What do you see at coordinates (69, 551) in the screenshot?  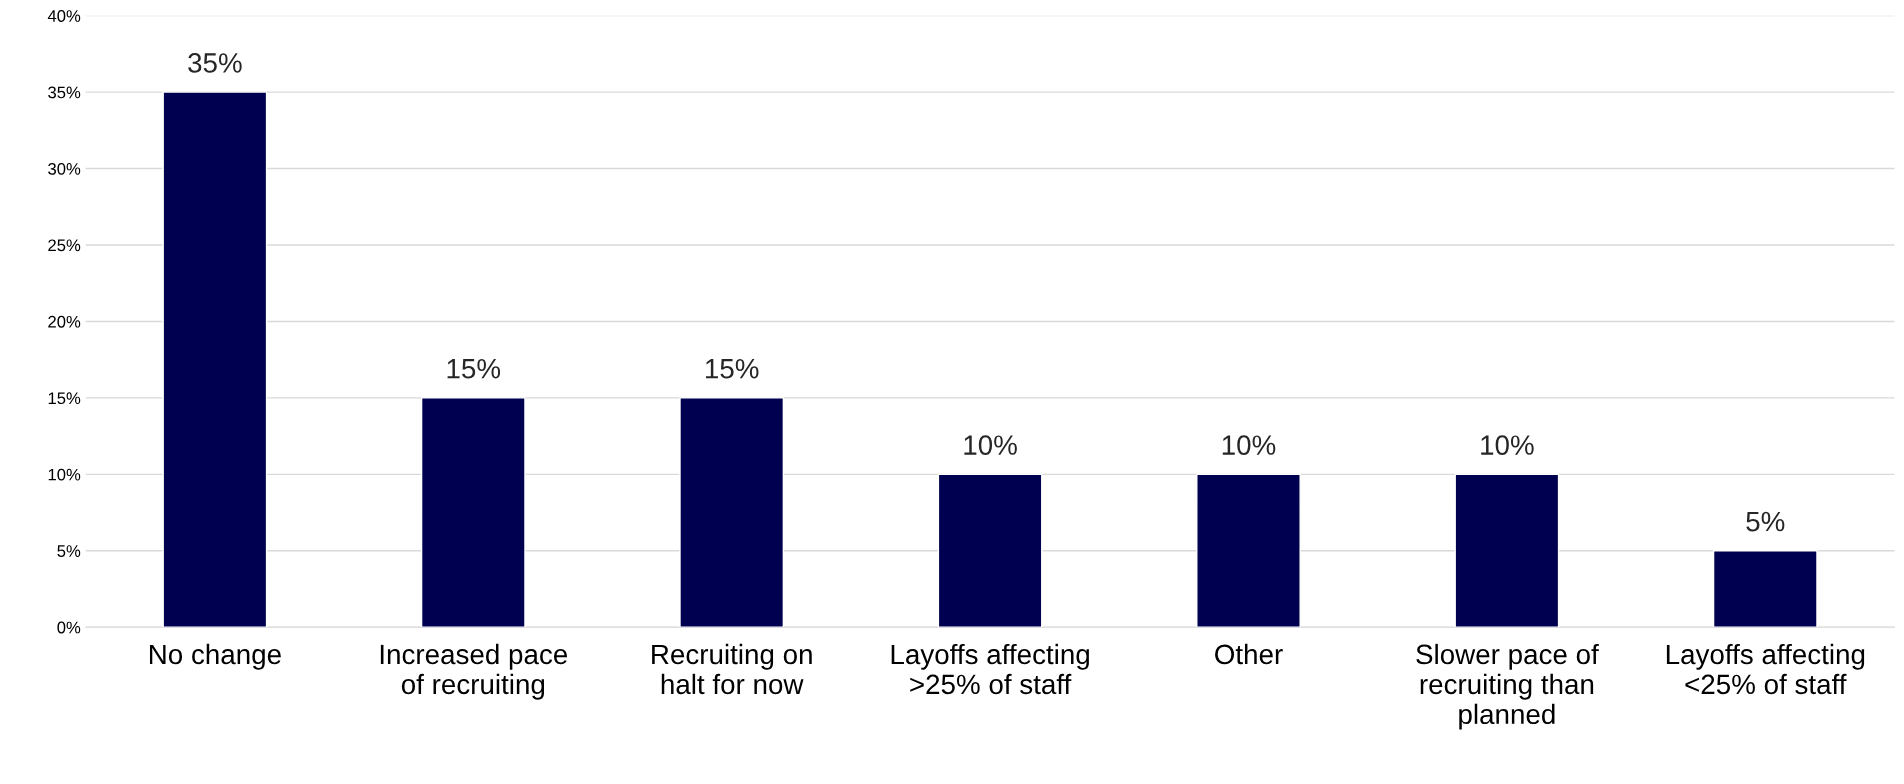 I see `y-tick-label: 5%` at bounding box center [69, 551].